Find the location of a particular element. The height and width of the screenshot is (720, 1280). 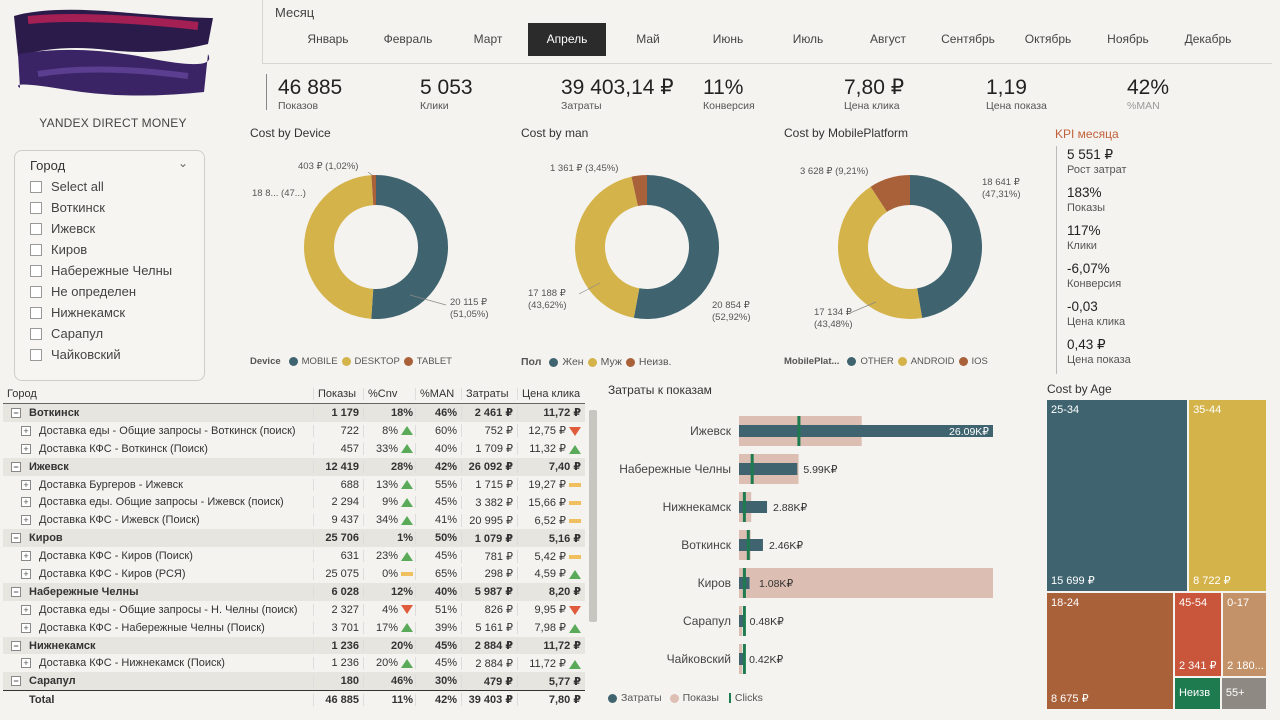

slicer-option: Киров is located at coordinates (101, 249).